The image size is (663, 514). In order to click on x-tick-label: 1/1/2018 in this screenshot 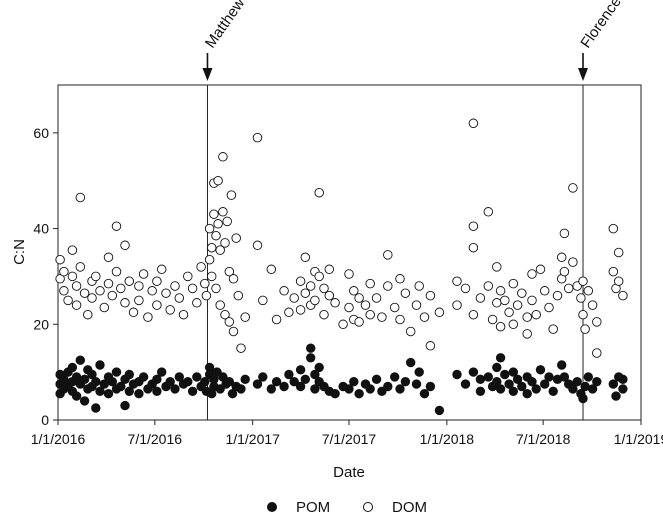, I will do `click(447, 439)`.